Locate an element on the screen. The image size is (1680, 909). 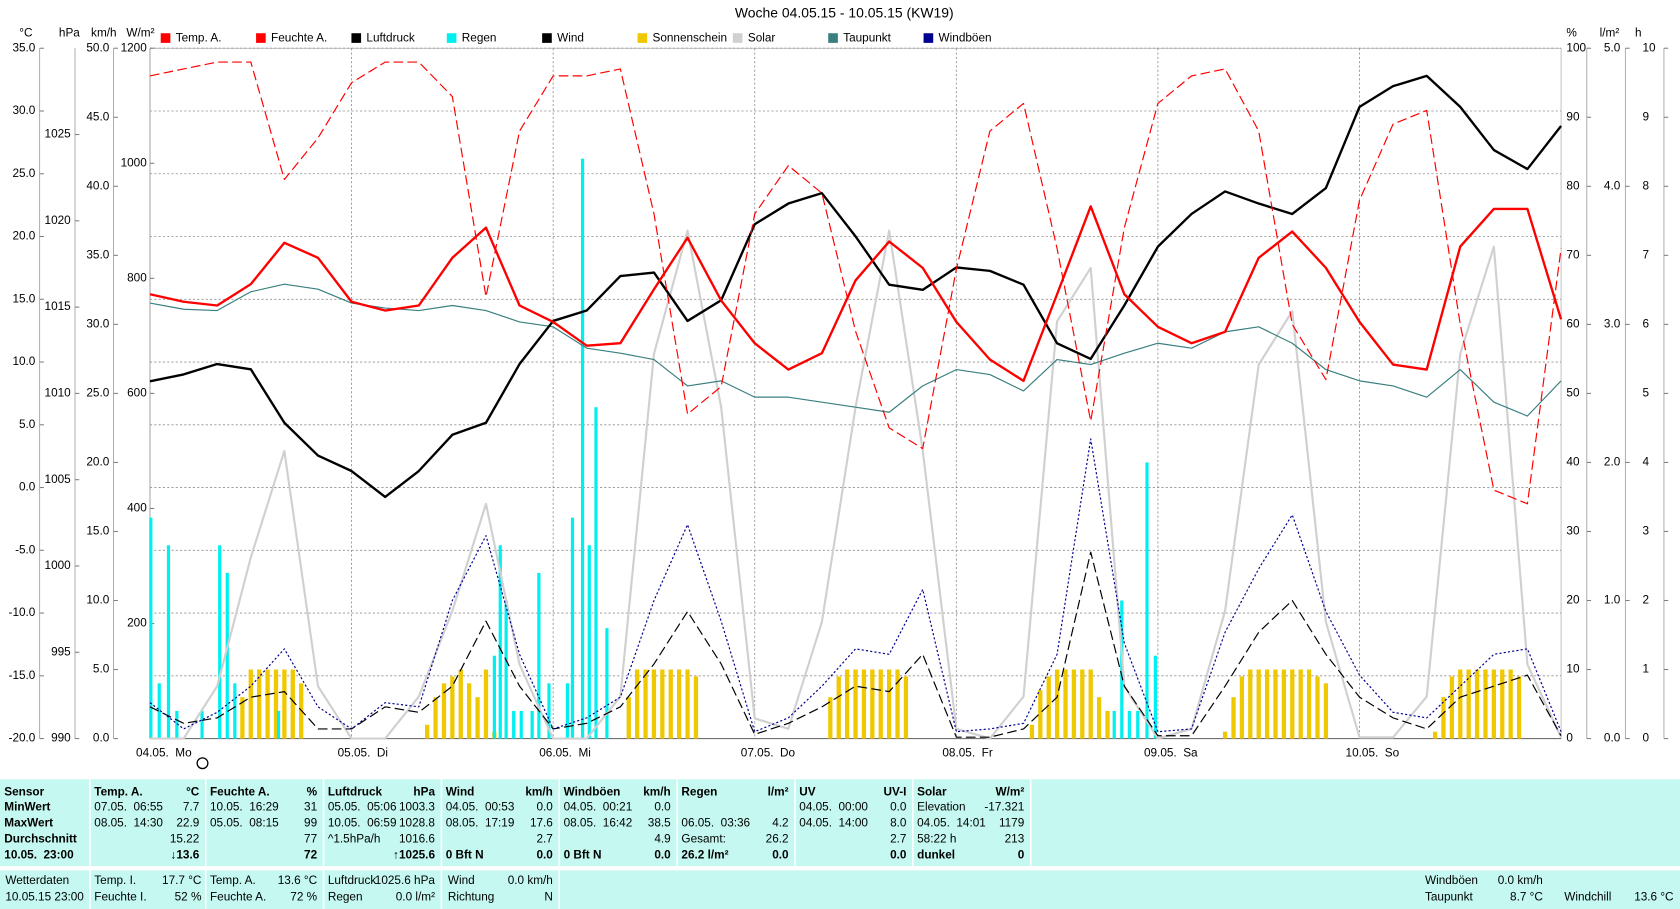
y-tick-label: 80 is located at coordinates (1573, 185).